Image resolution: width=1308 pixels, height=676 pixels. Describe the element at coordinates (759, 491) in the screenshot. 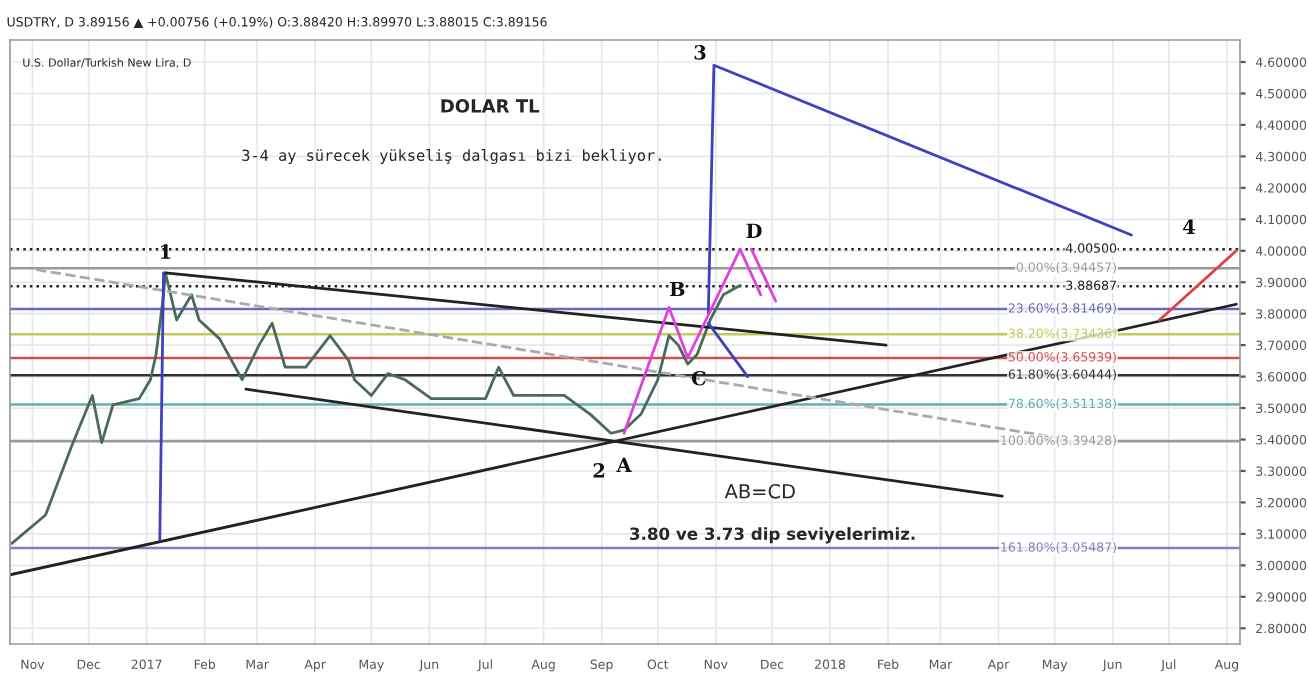

I see `annotation: AB=CD` at that location.